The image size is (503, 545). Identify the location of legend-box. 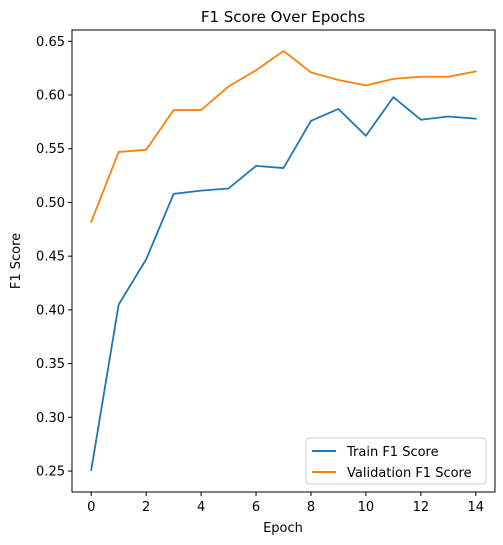
(396, 461).